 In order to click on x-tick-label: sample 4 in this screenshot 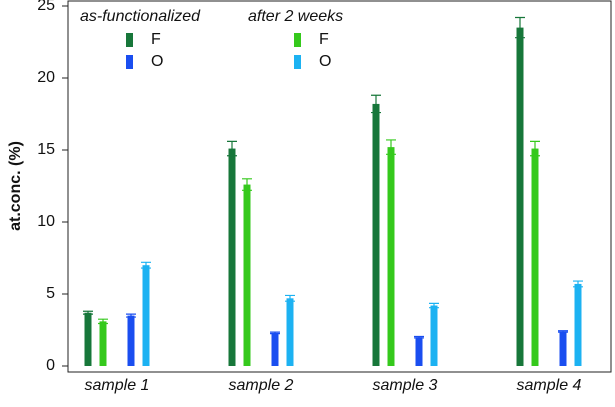, I will do `click(549, 385)`.